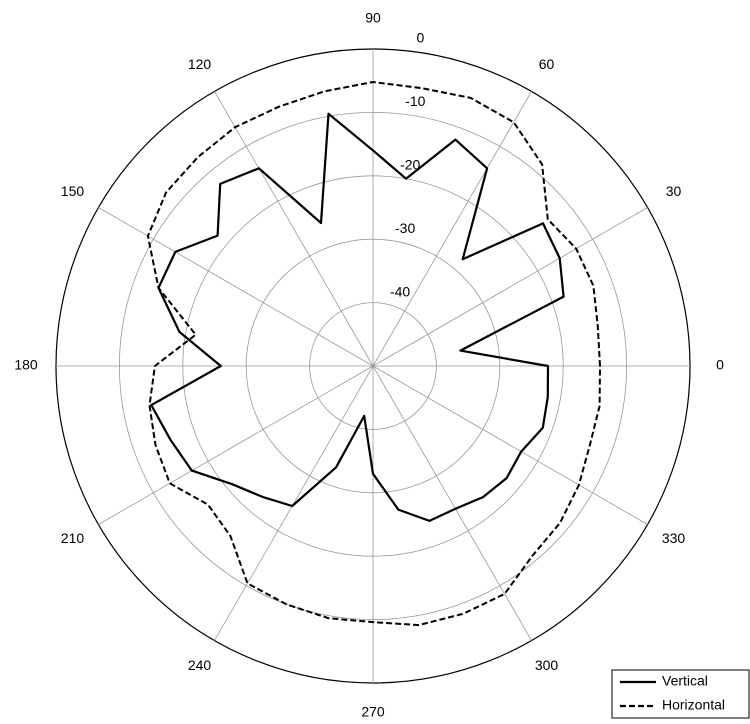 This screenshot has height=724, width=750. What do you see at coordinates (720, 365) in the screenshot?
I see `theta-tick-label: 0` at bounding box center [720, 365].